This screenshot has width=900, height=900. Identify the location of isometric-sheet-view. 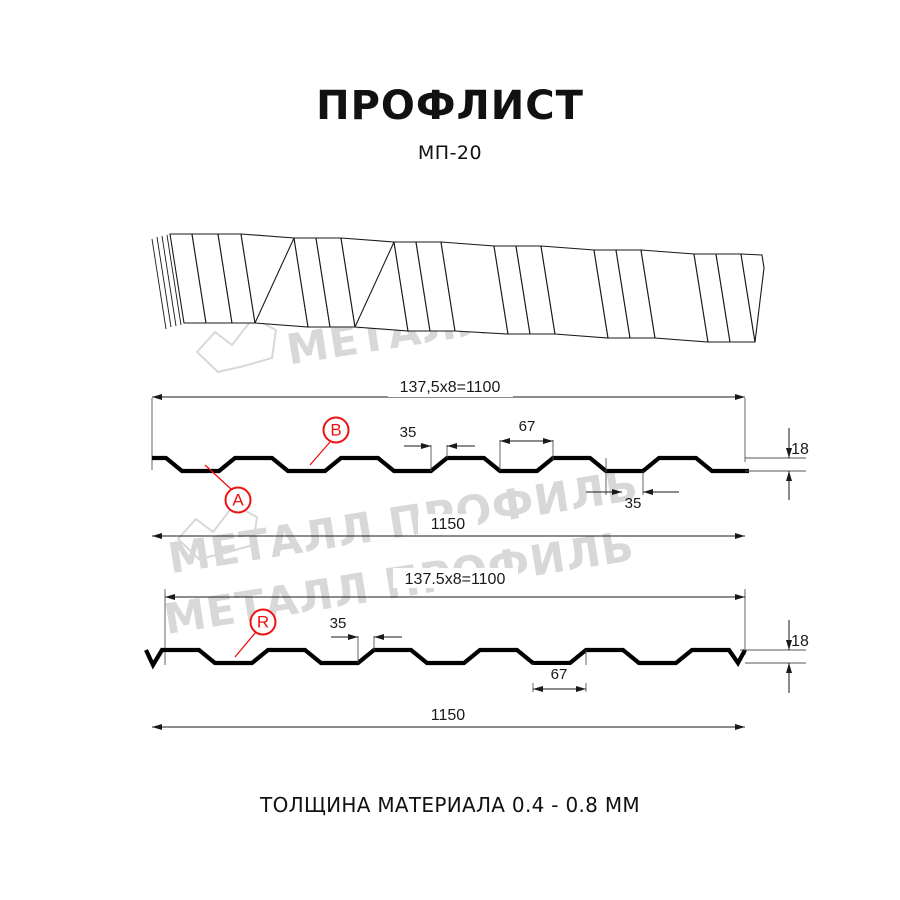
(458, 288).